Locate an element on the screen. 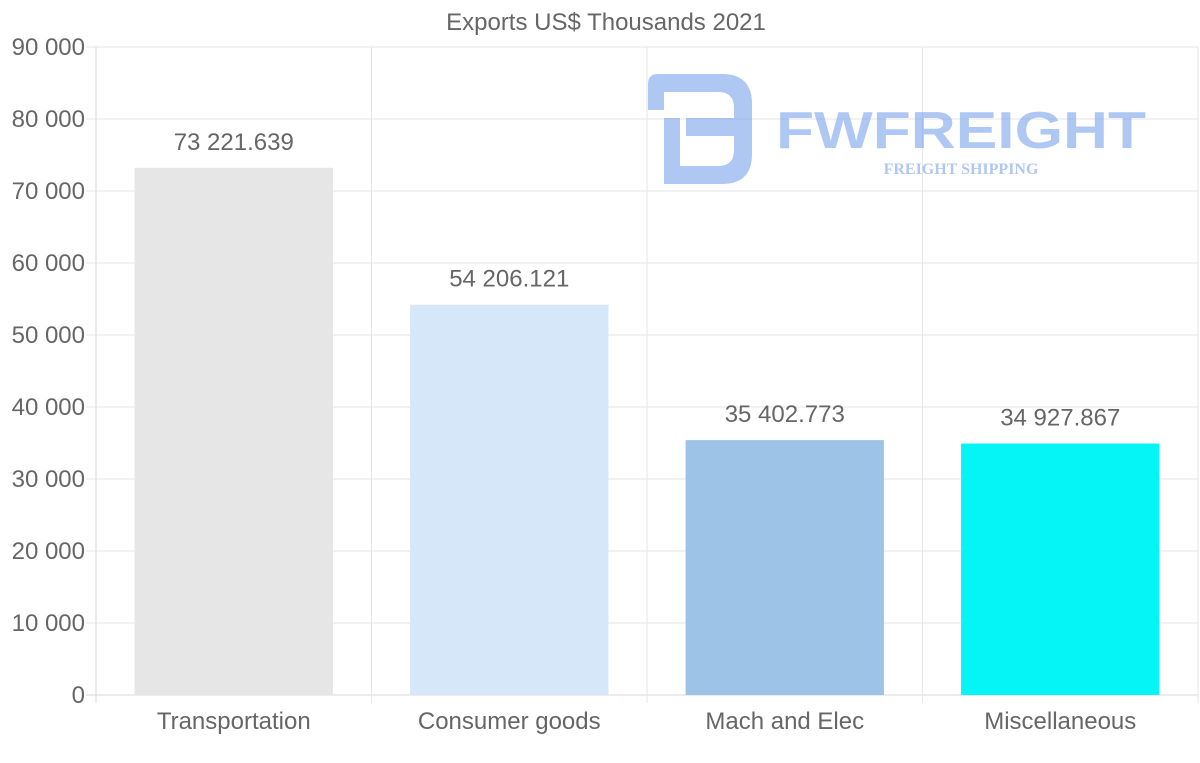  y-tick-label: 0 is located at coordinates (78, 695).